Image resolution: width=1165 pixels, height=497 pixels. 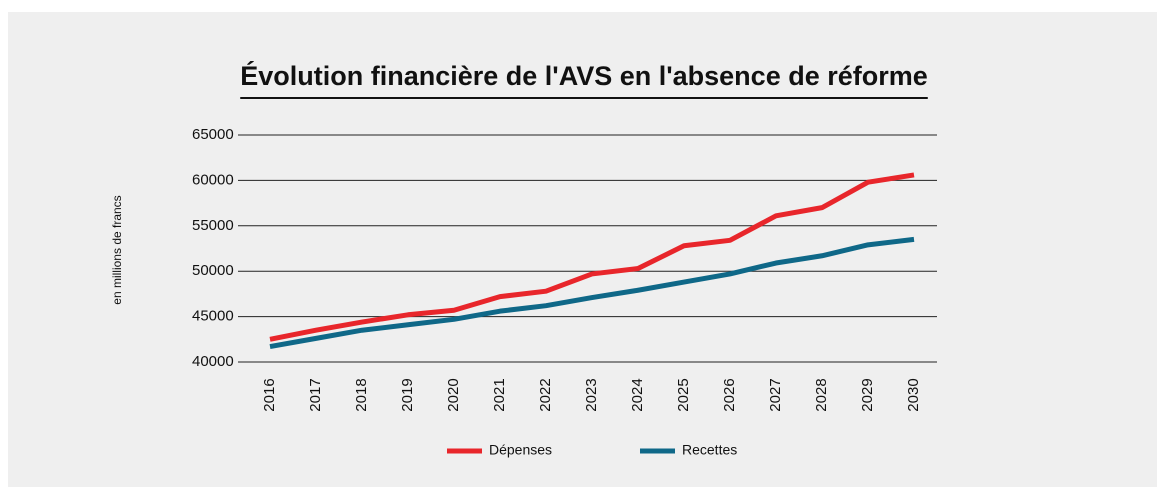 I want to click on x-tick-label: 2028, so click(x=821, y=394).